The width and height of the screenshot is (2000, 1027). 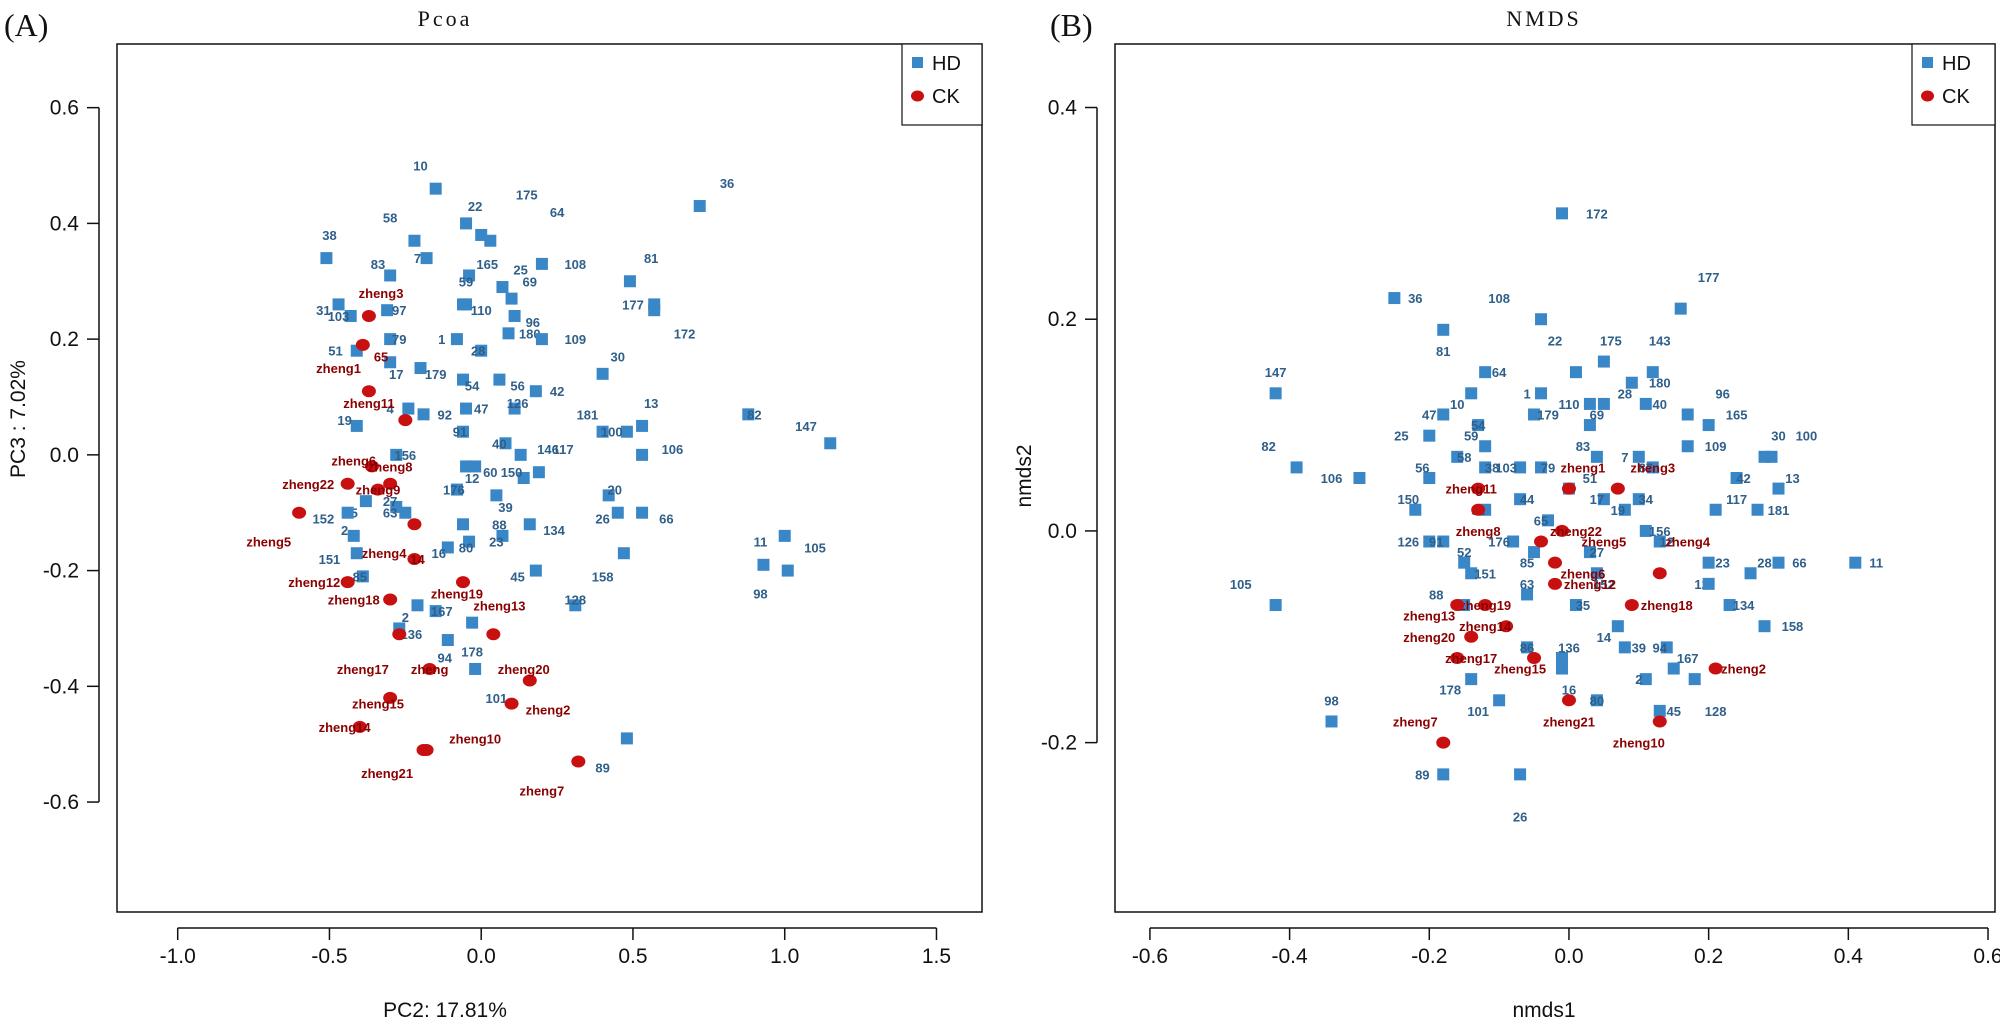 I want to click on pcoa-hd-point-label: 100, so click(x=612, y=432).